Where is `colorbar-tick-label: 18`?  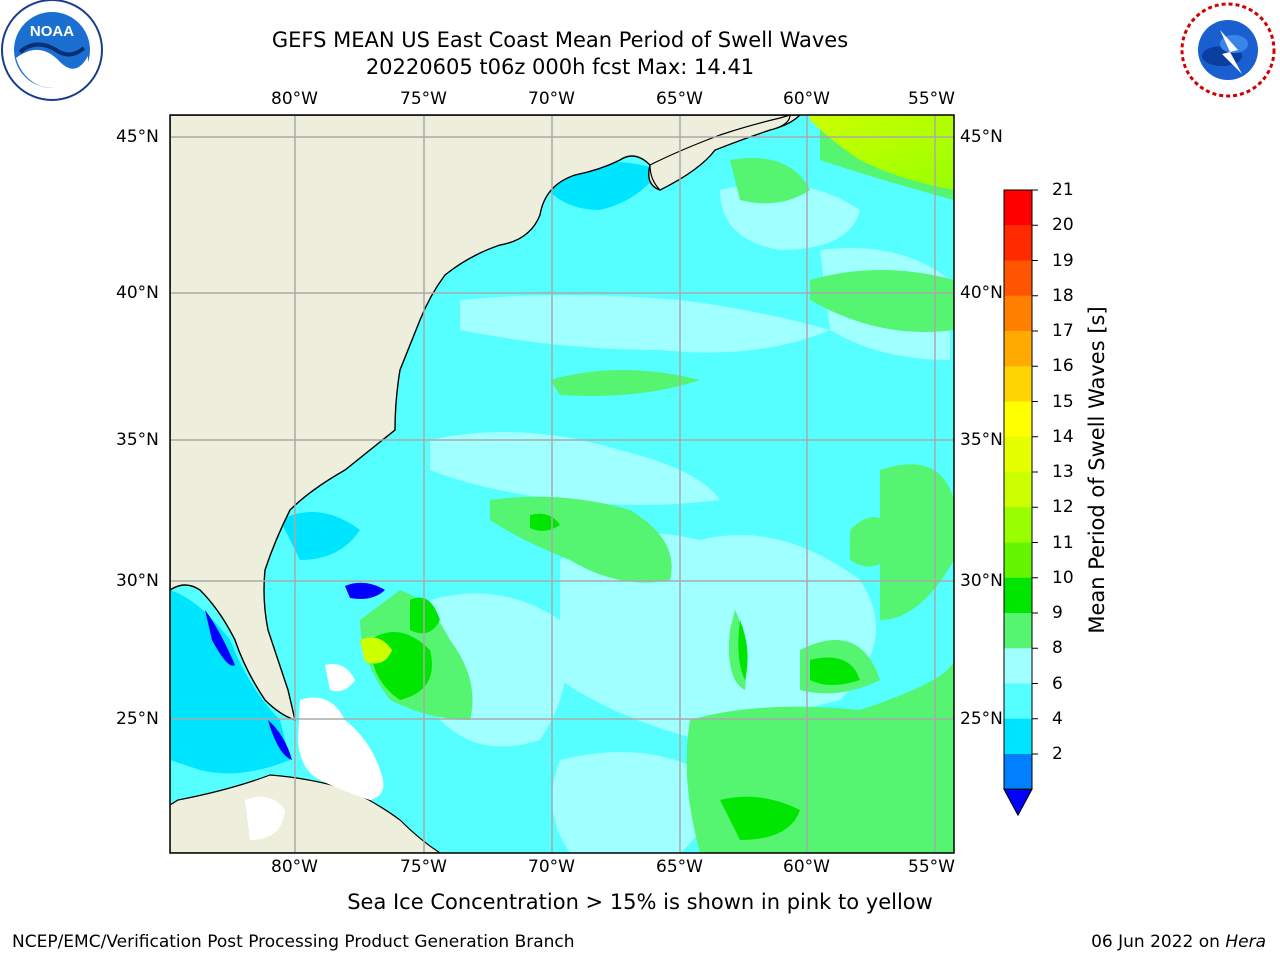
colorbar-tick-label: 18 is located at coordinates (1063, 295).